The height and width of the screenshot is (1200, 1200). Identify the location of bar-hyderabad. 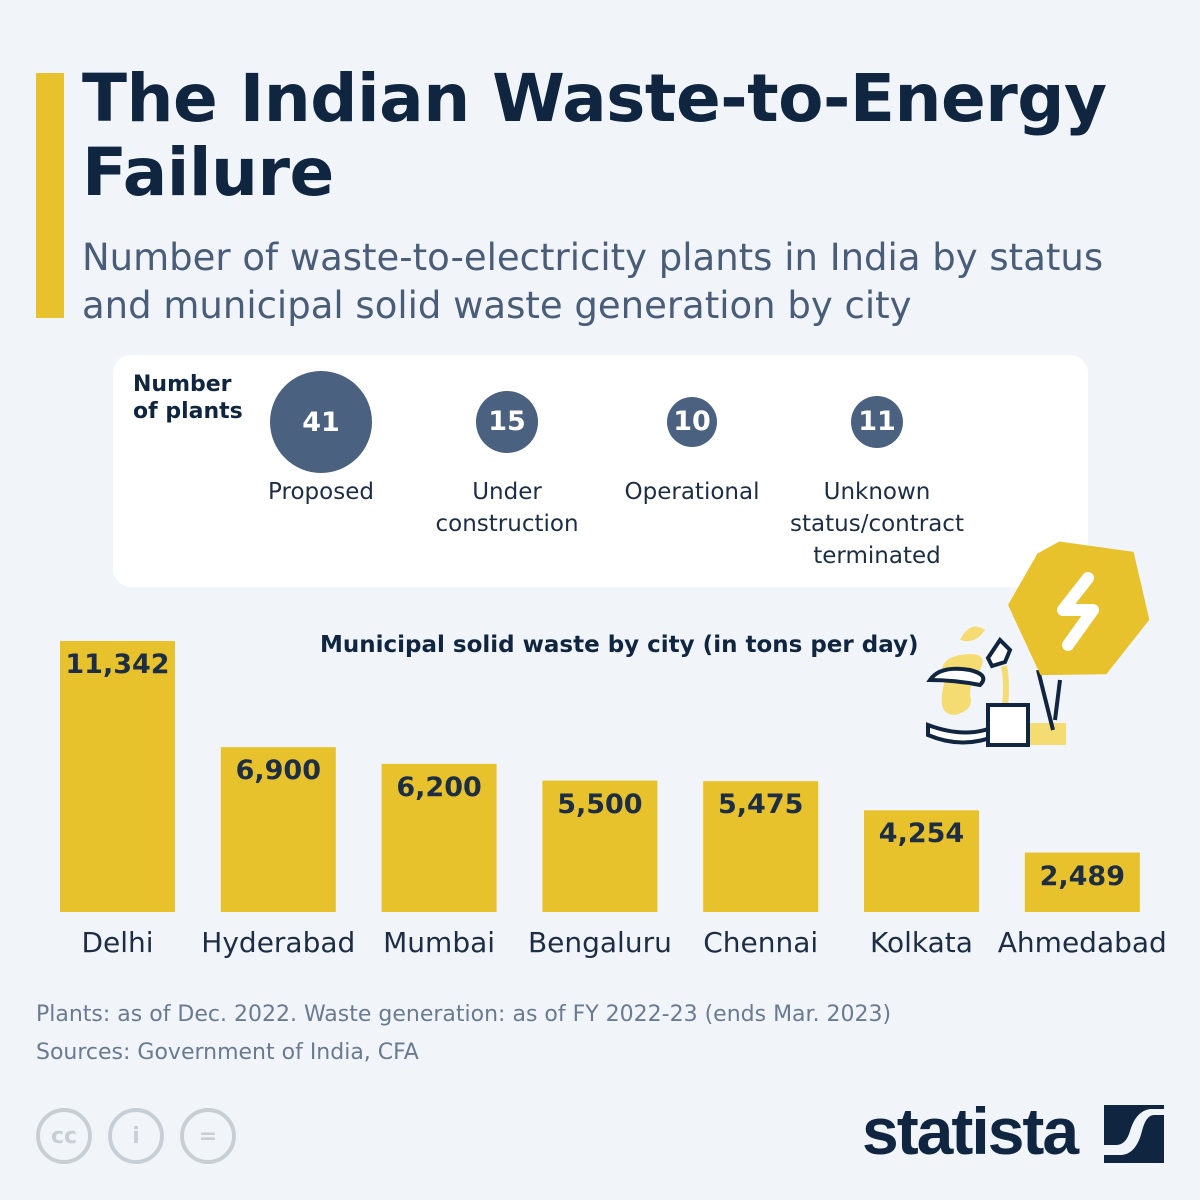
(278, 829).